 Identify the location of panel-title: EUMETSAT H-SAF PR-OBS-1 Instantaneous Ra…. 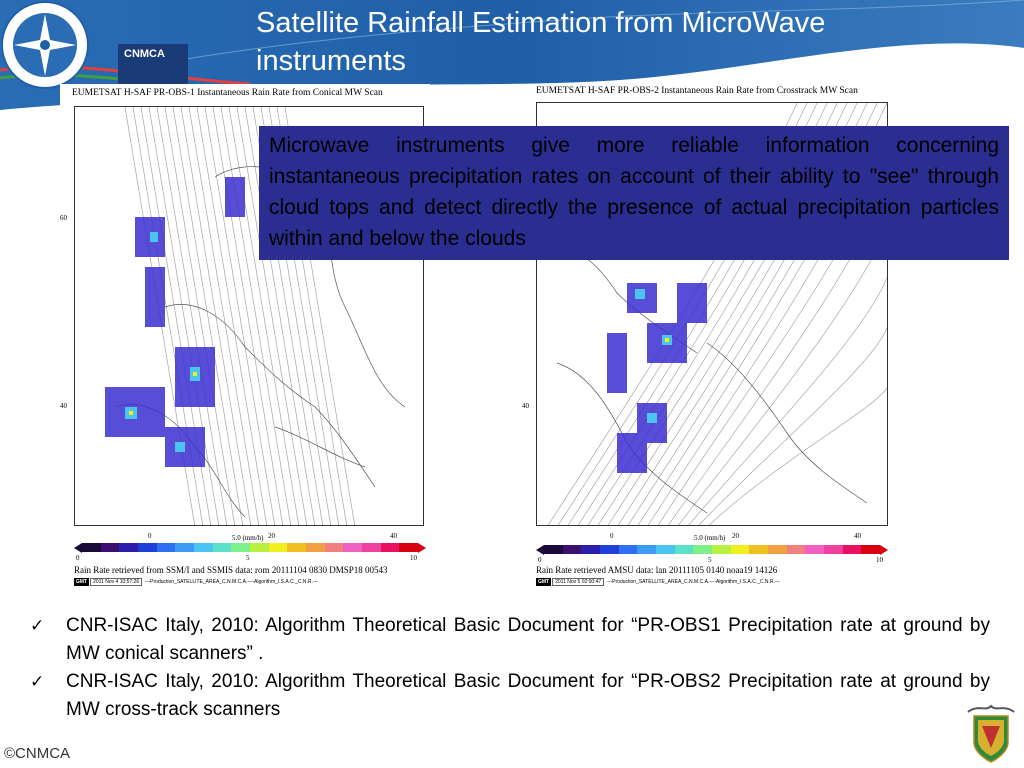
(227, 93).